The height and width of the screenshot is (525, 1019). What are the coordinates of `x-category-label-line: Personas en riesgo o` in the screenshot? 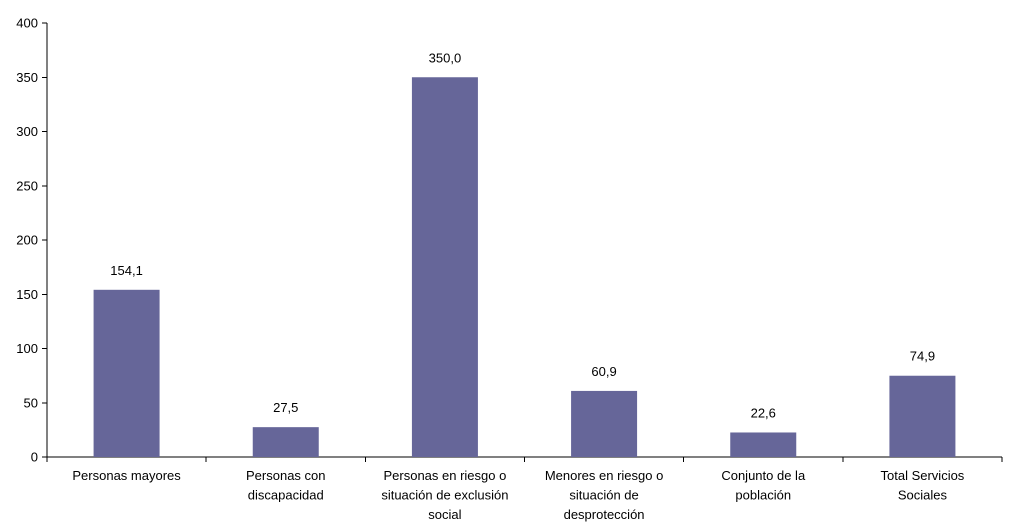 It's located at (444, 475).